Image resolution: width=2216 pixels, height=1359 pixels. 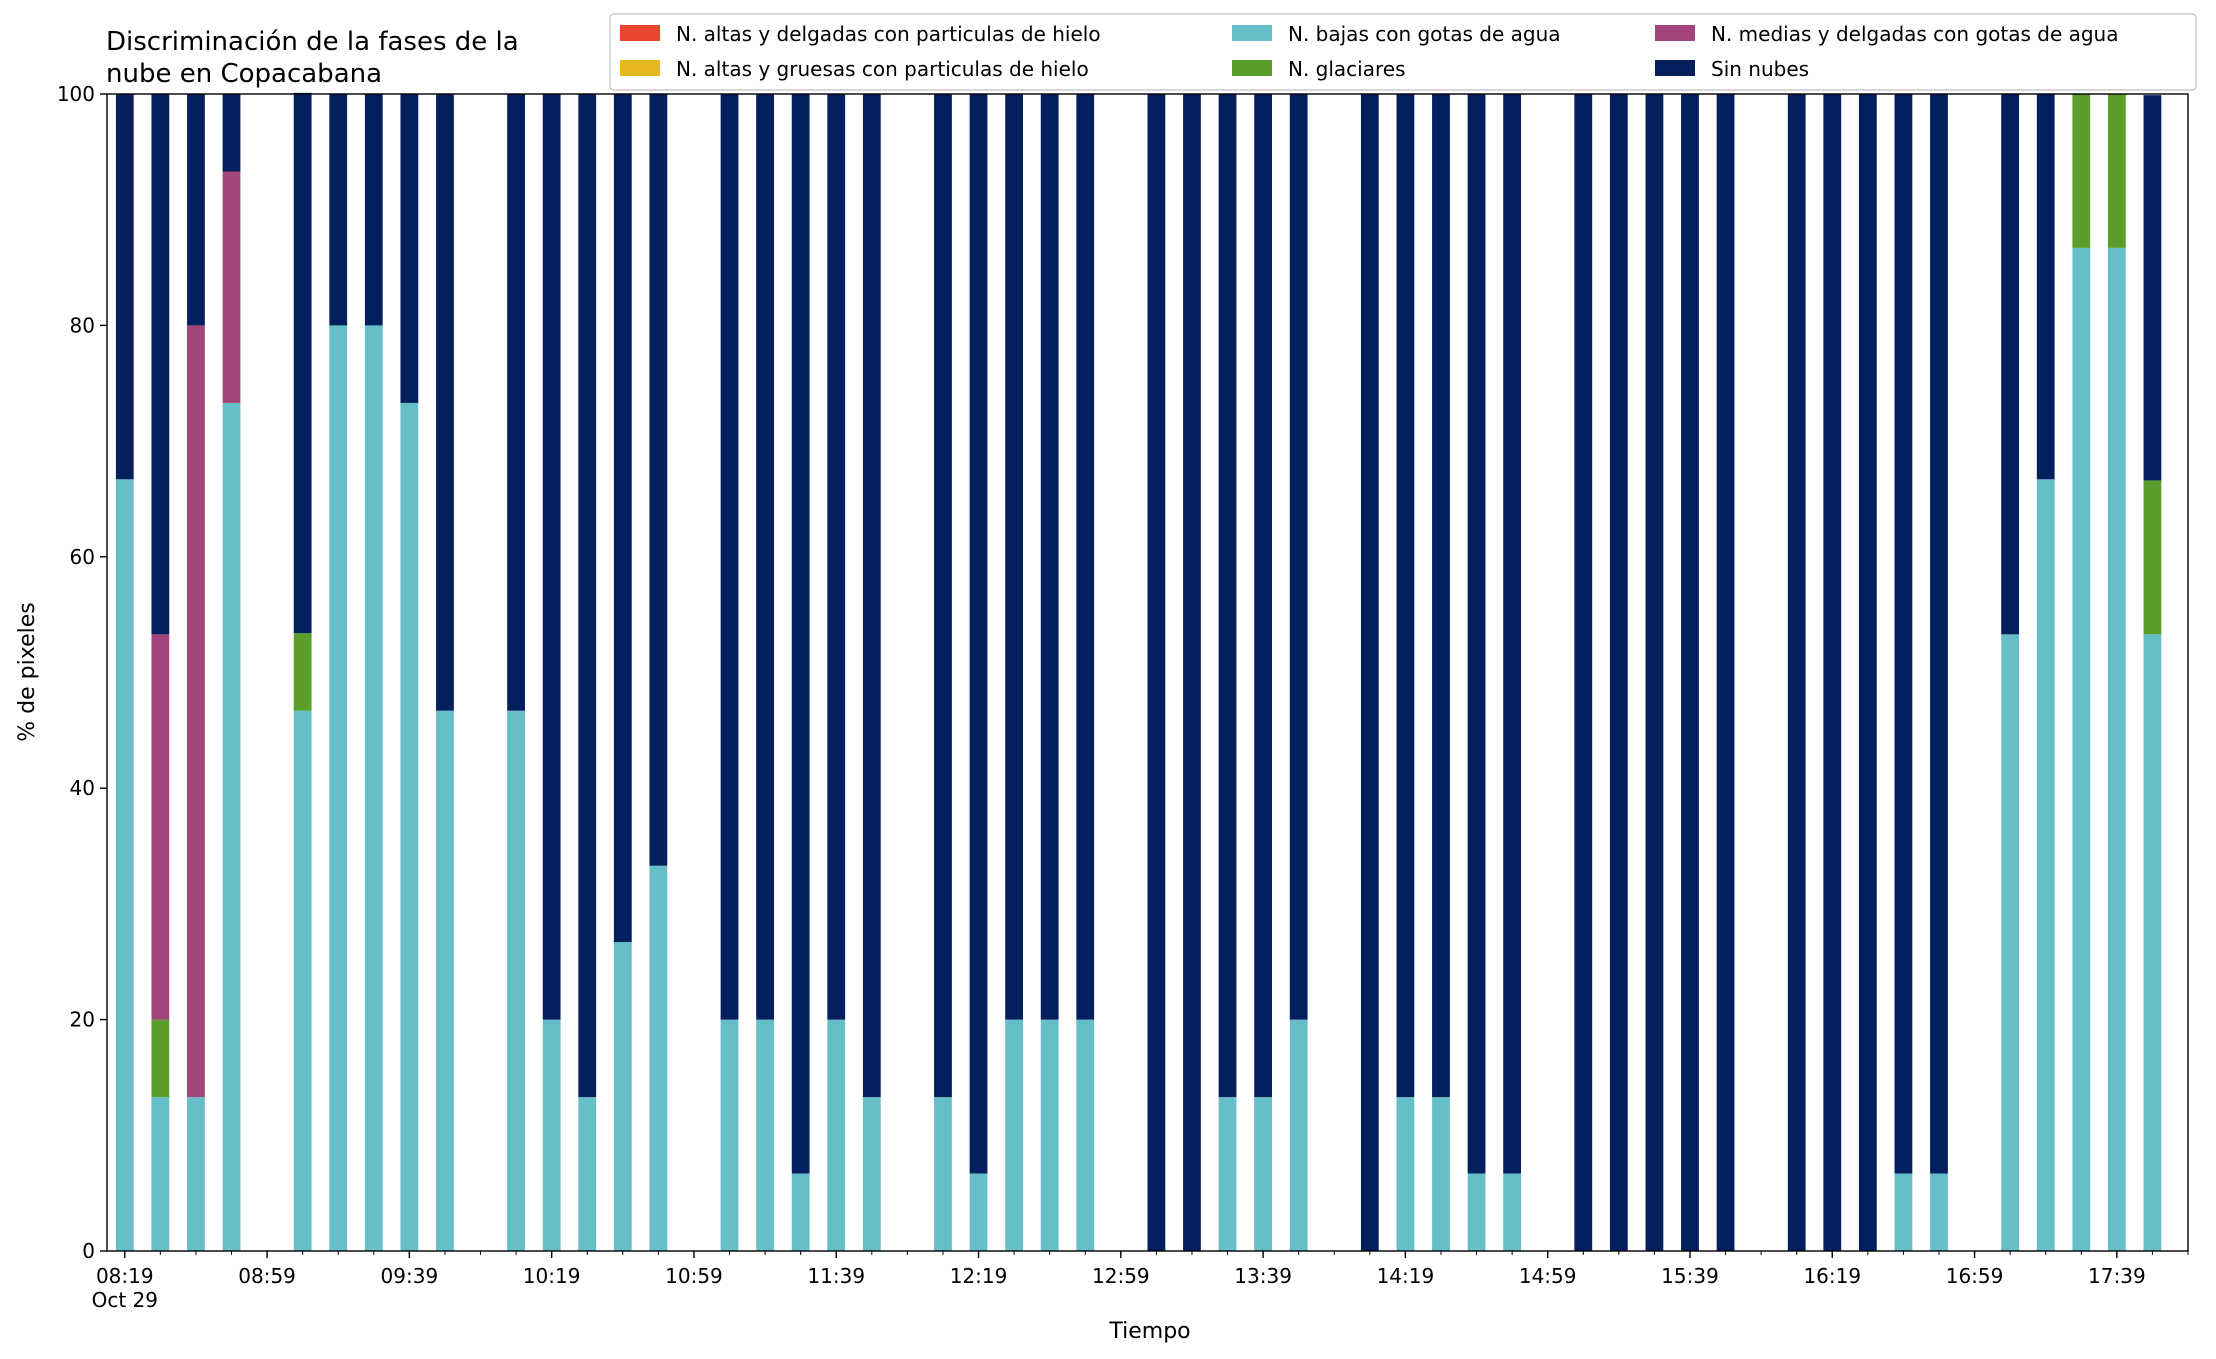 I want to click on y-tick-label: 100, so click(x=76, y=94).